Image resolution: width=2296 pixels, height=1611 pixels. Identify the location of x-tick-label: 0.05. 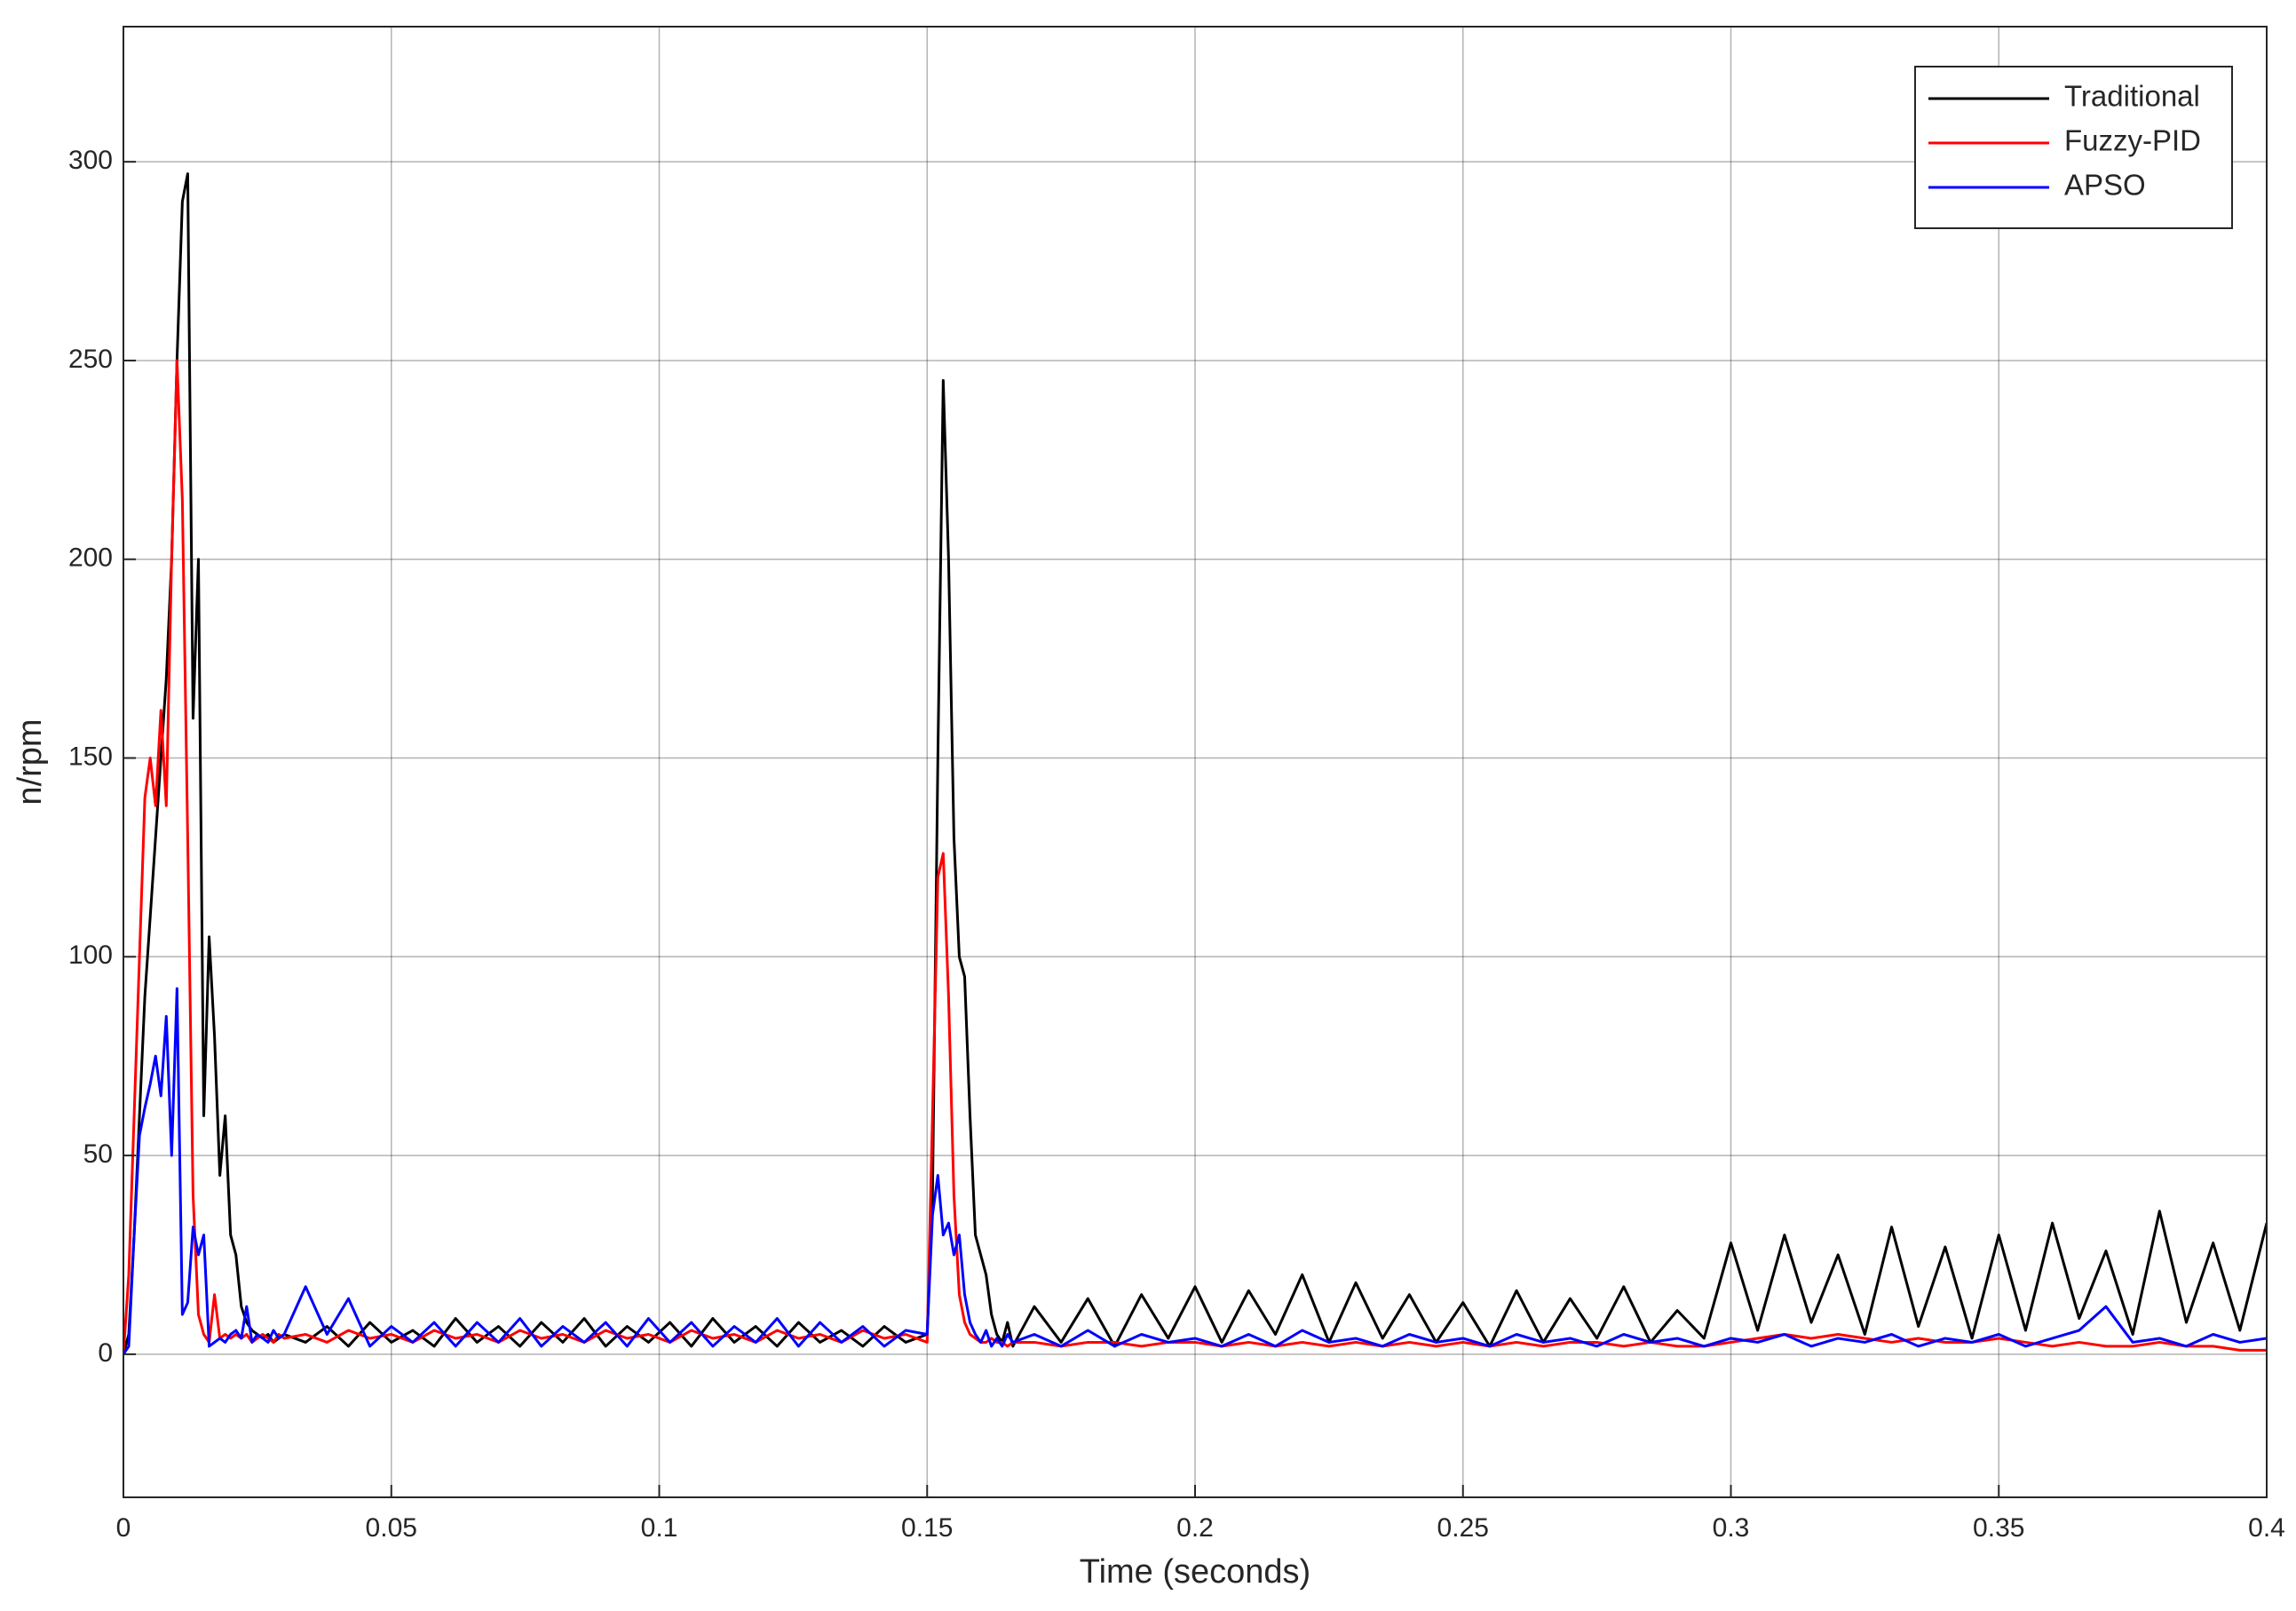
(391, 1528).